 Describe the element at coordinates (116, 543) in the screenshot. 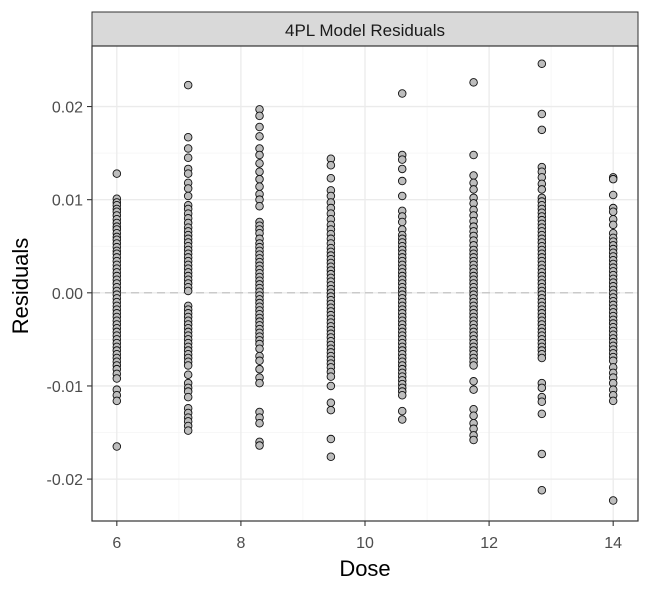

I see `x-tick-label: 6` at that location.